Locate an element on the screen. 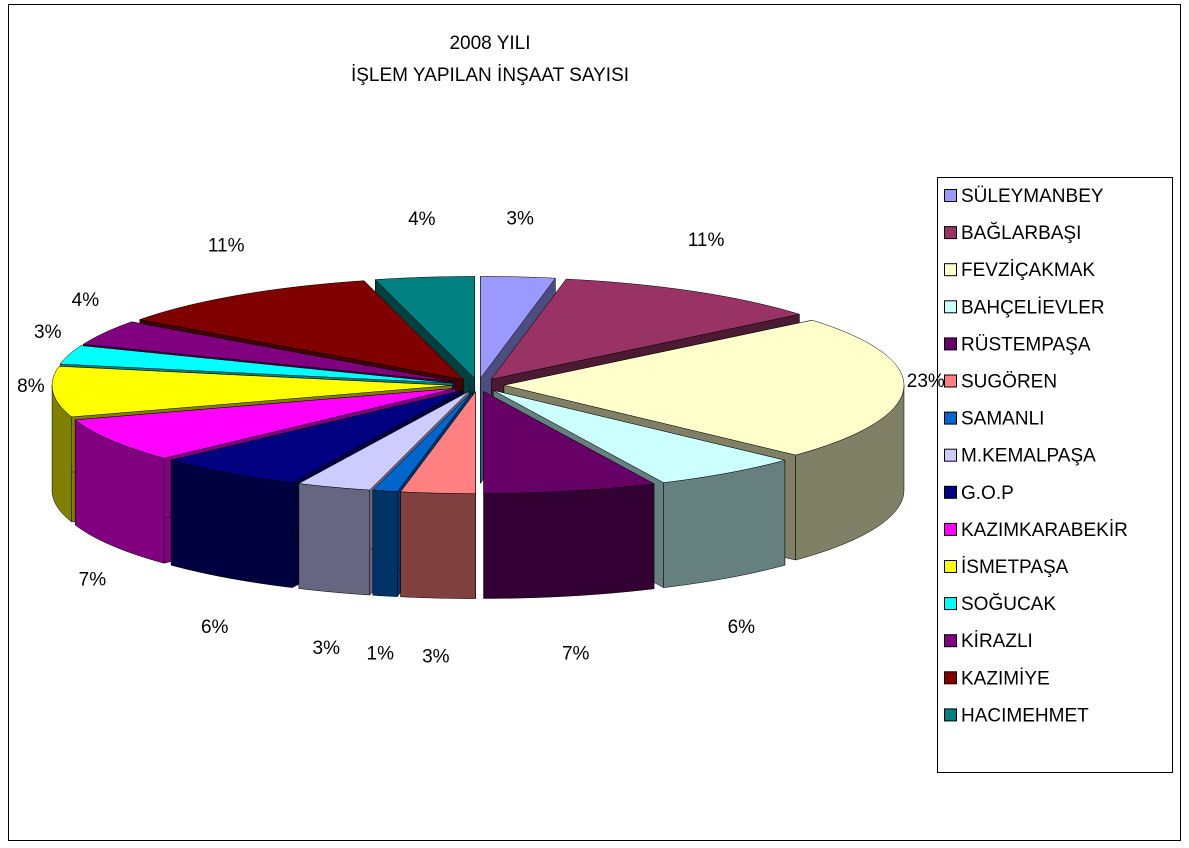  legend-label: RÜSTEMPAŞA is located at coordinates (1026, 344).